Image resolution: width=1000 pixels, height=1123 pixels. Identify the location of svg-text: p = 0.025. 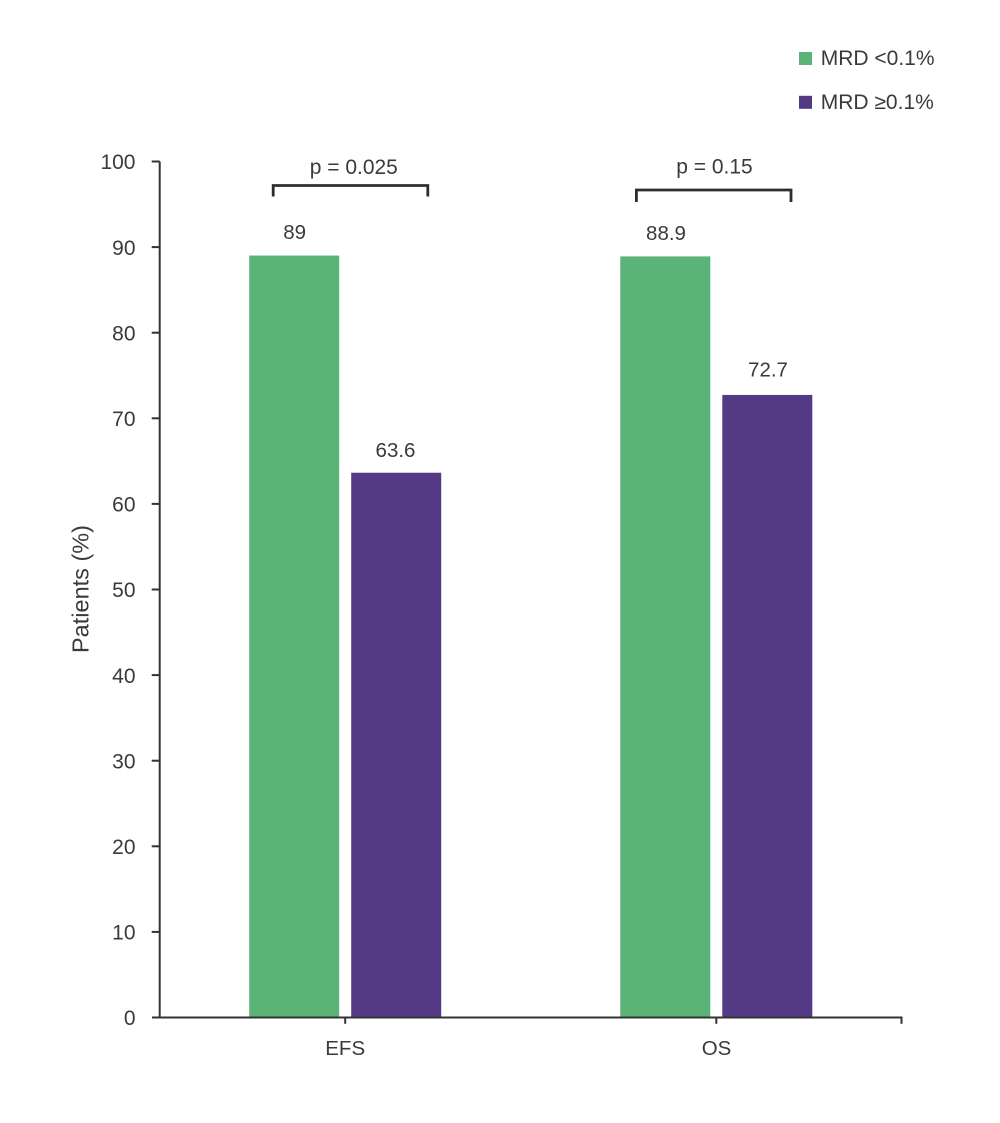
(354, 167).